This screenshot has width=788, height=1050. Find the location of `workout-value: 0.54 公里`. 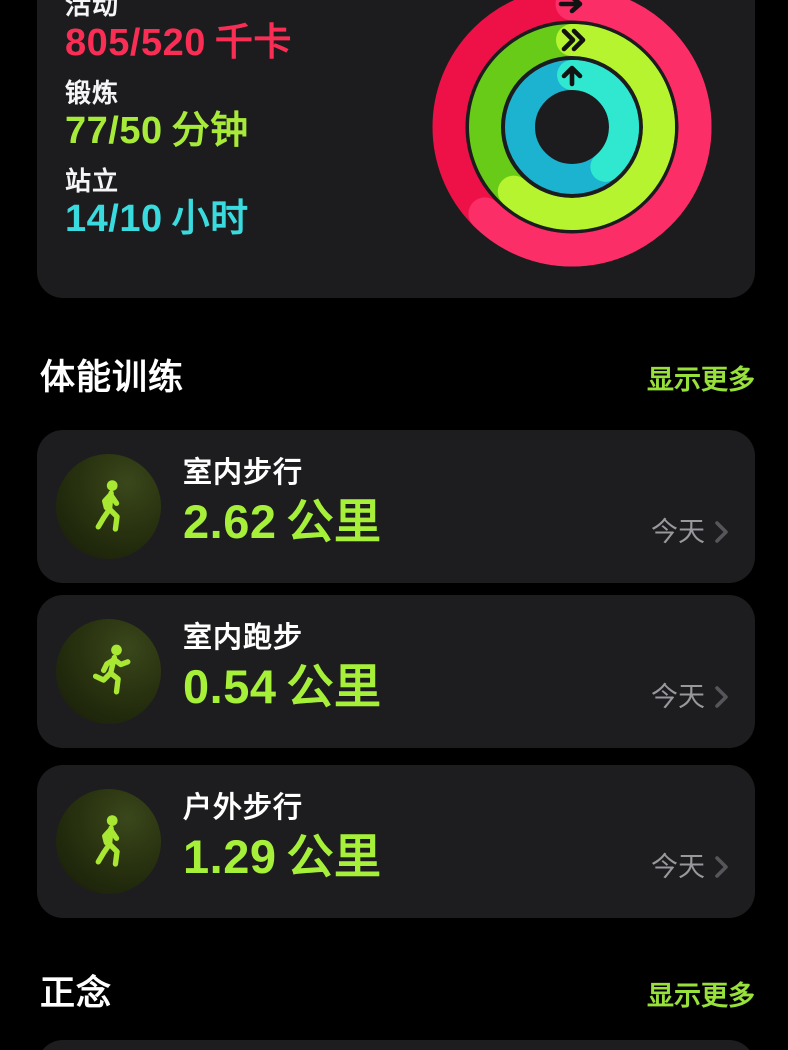

workout-value: 0.54 公里 is located at coordinates (282, 686).